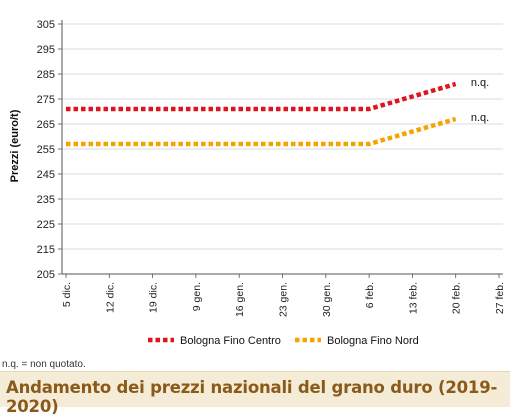 This screenshot has height=416, width=510. I want to click on x-tick-label: 13 feb., so click(413, 298).